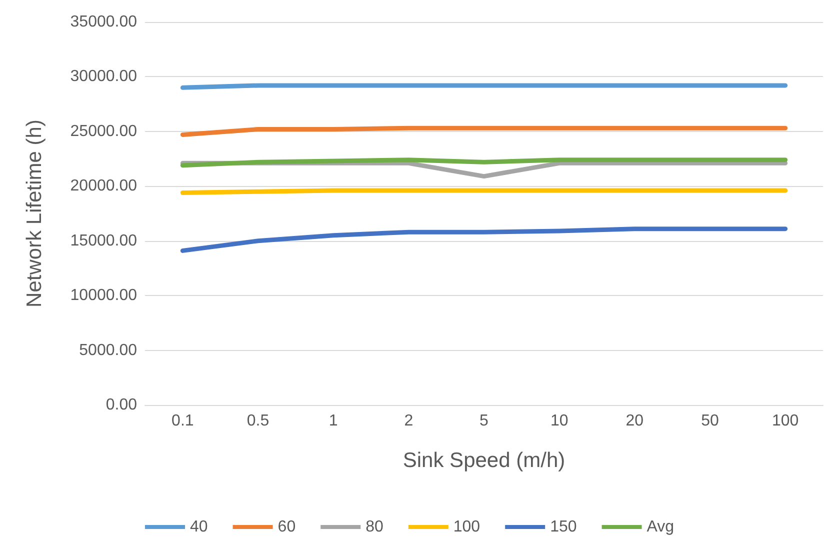 Image resolution: width=833 pixels, height=545 pixels. I want to click on x-tick-label: 10, so click(559, 421).